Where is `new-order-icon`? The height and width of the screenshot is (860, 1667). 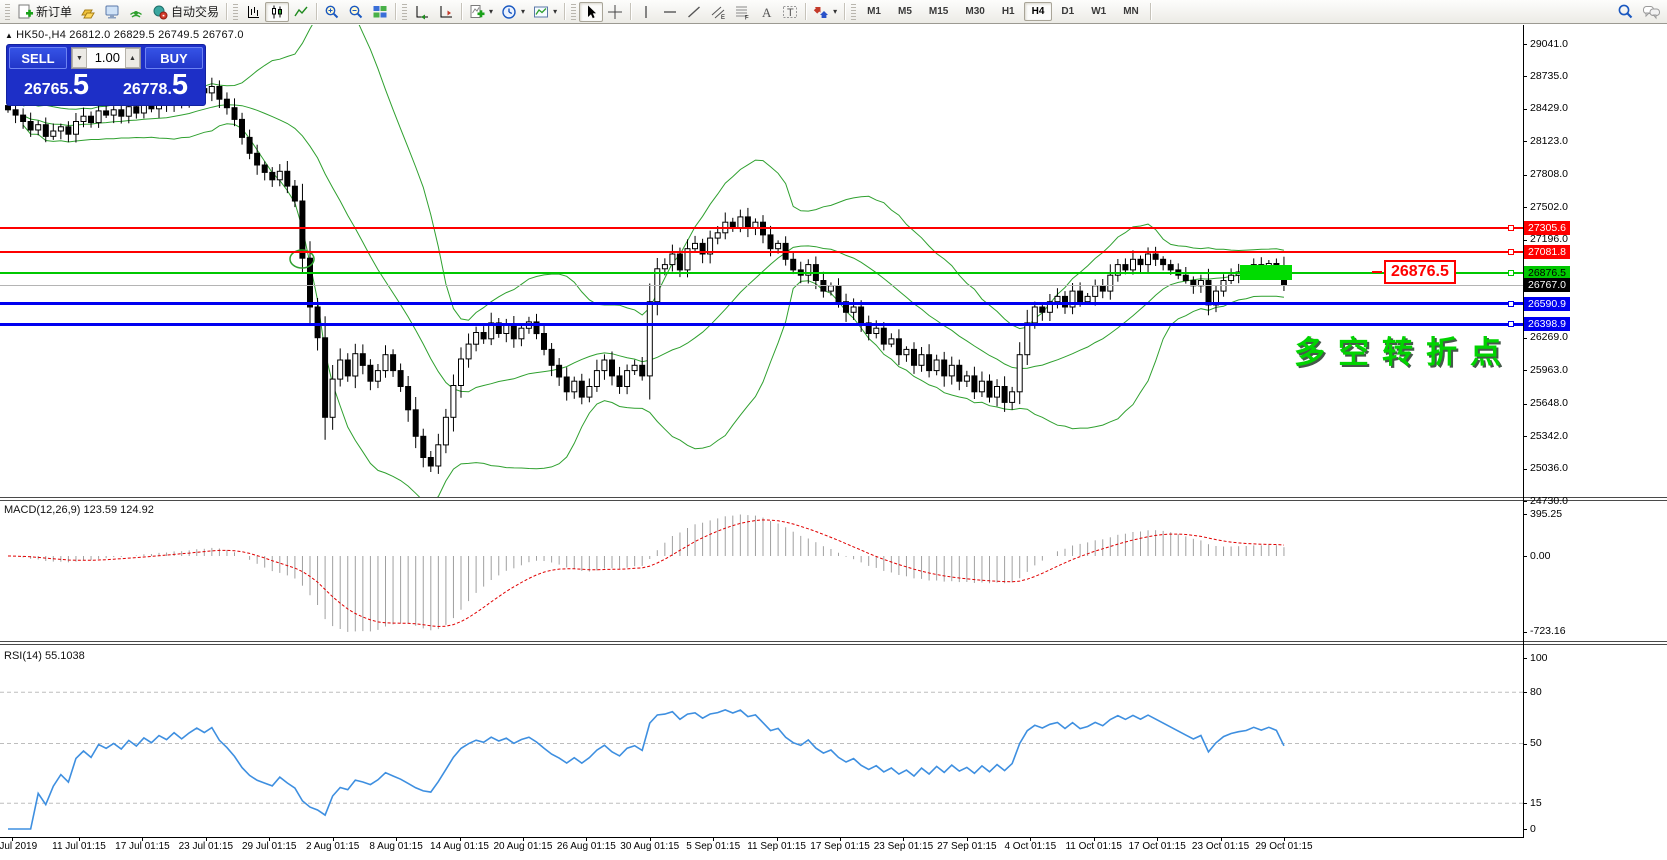
new-order-icon is located at coordinates (25, 11).